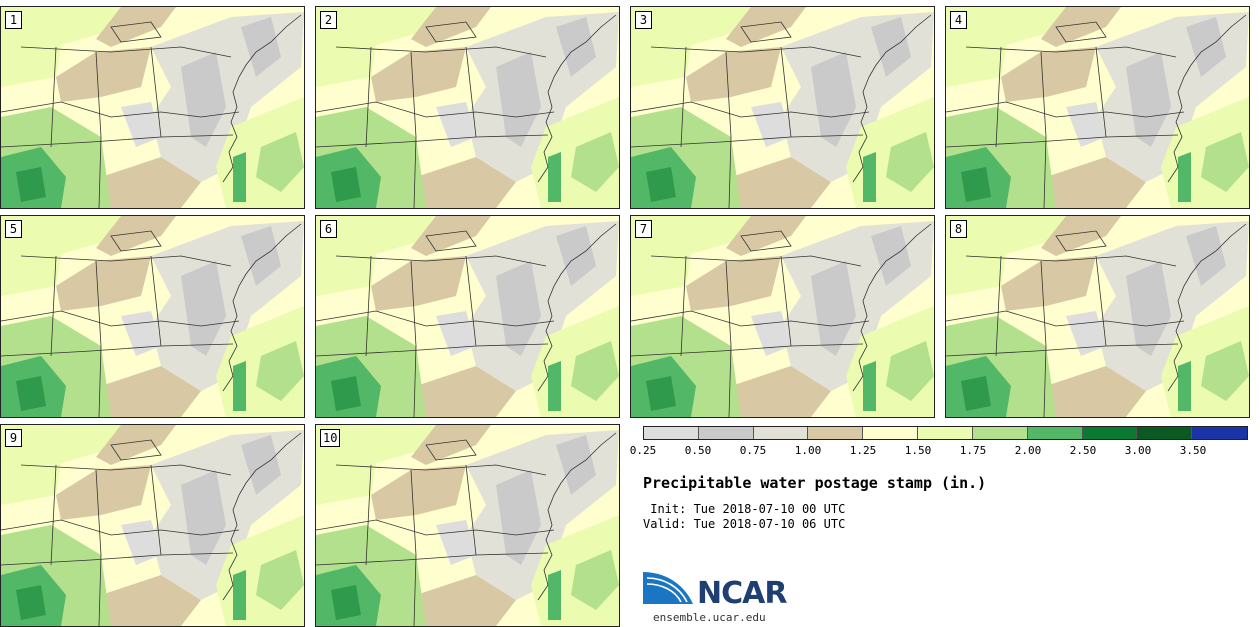 This screenshot has height=627, width=1260. Describe the element at coordinates (742, 593) in the screenshot. I see `ncar-wordmark: NCAR` at that location.